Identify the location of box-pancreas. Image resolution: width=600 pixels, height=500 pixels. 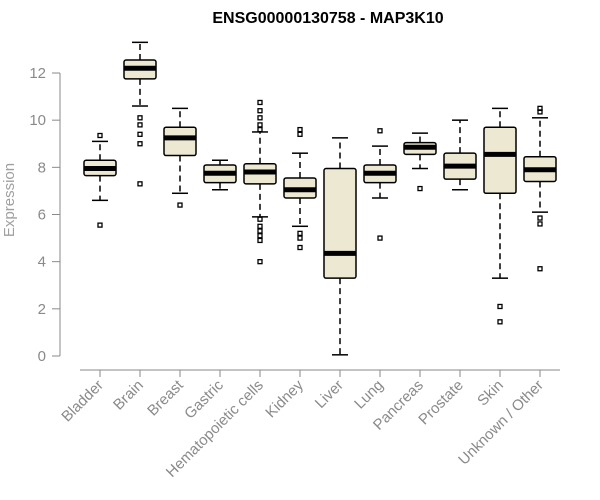
(420, 162).